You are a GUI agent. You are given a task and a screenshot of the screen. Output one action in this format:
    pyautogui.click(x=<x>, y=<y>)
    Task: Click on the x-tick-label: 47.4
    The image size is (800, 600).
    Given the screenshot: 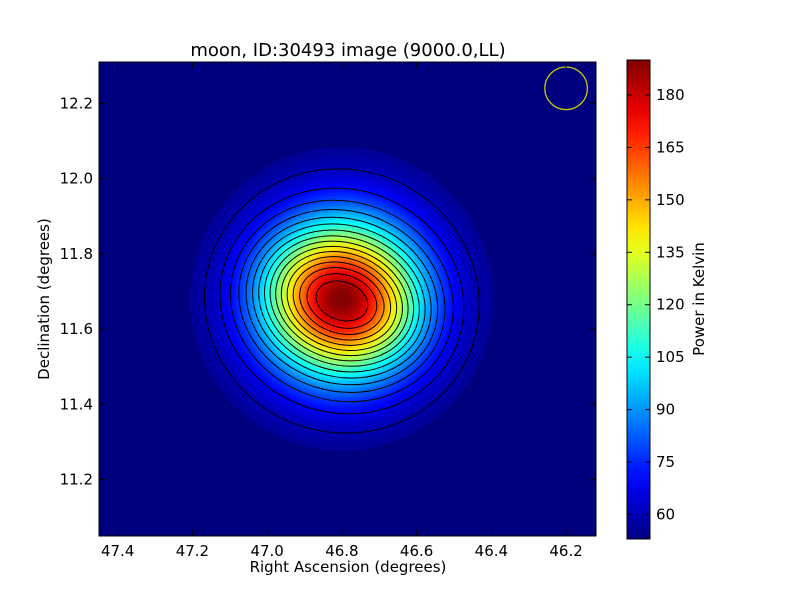 What is the action you would take?
    pyautogui.click(x=117, y=551)
    